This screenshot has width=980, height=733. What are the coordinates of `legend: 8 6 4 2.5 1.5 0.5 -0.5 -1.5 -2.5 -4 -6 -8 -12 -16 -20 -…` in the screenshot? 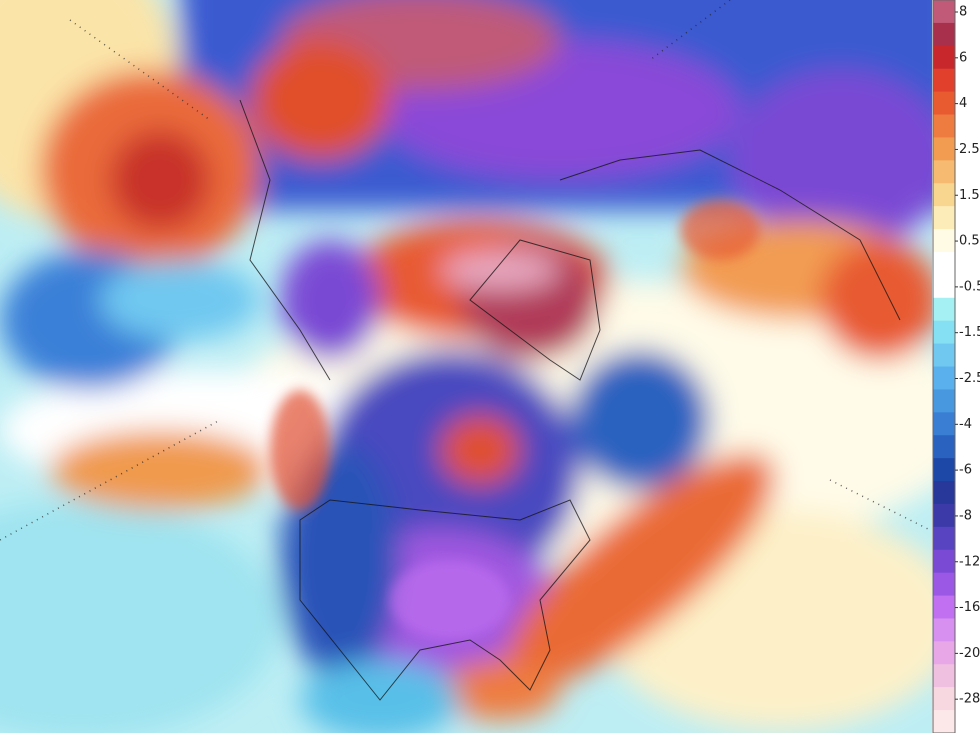 It's located at (956, 366).